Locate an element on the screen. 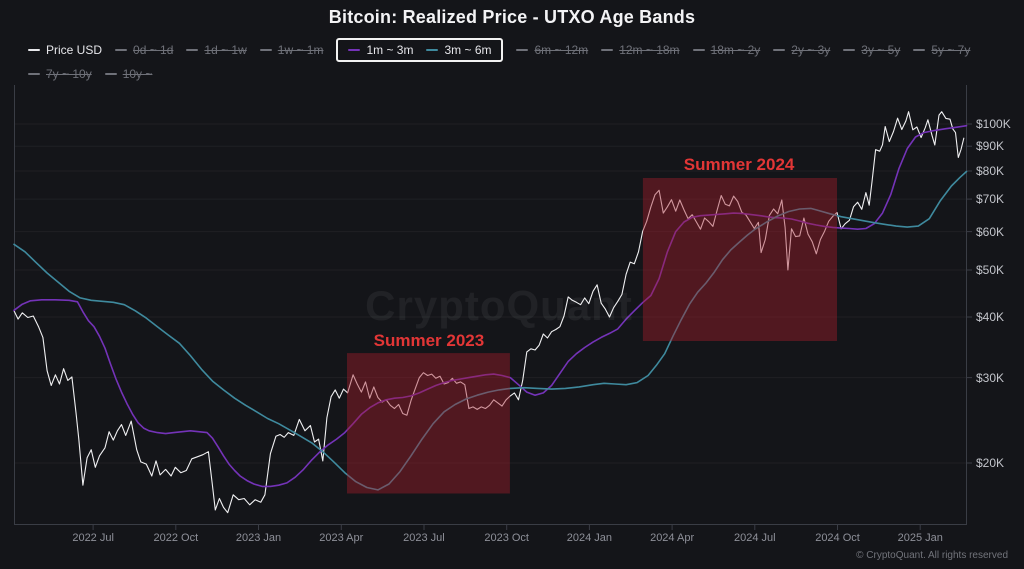  y-axis-label-30k: $30K is located at coordinates (990, 377).